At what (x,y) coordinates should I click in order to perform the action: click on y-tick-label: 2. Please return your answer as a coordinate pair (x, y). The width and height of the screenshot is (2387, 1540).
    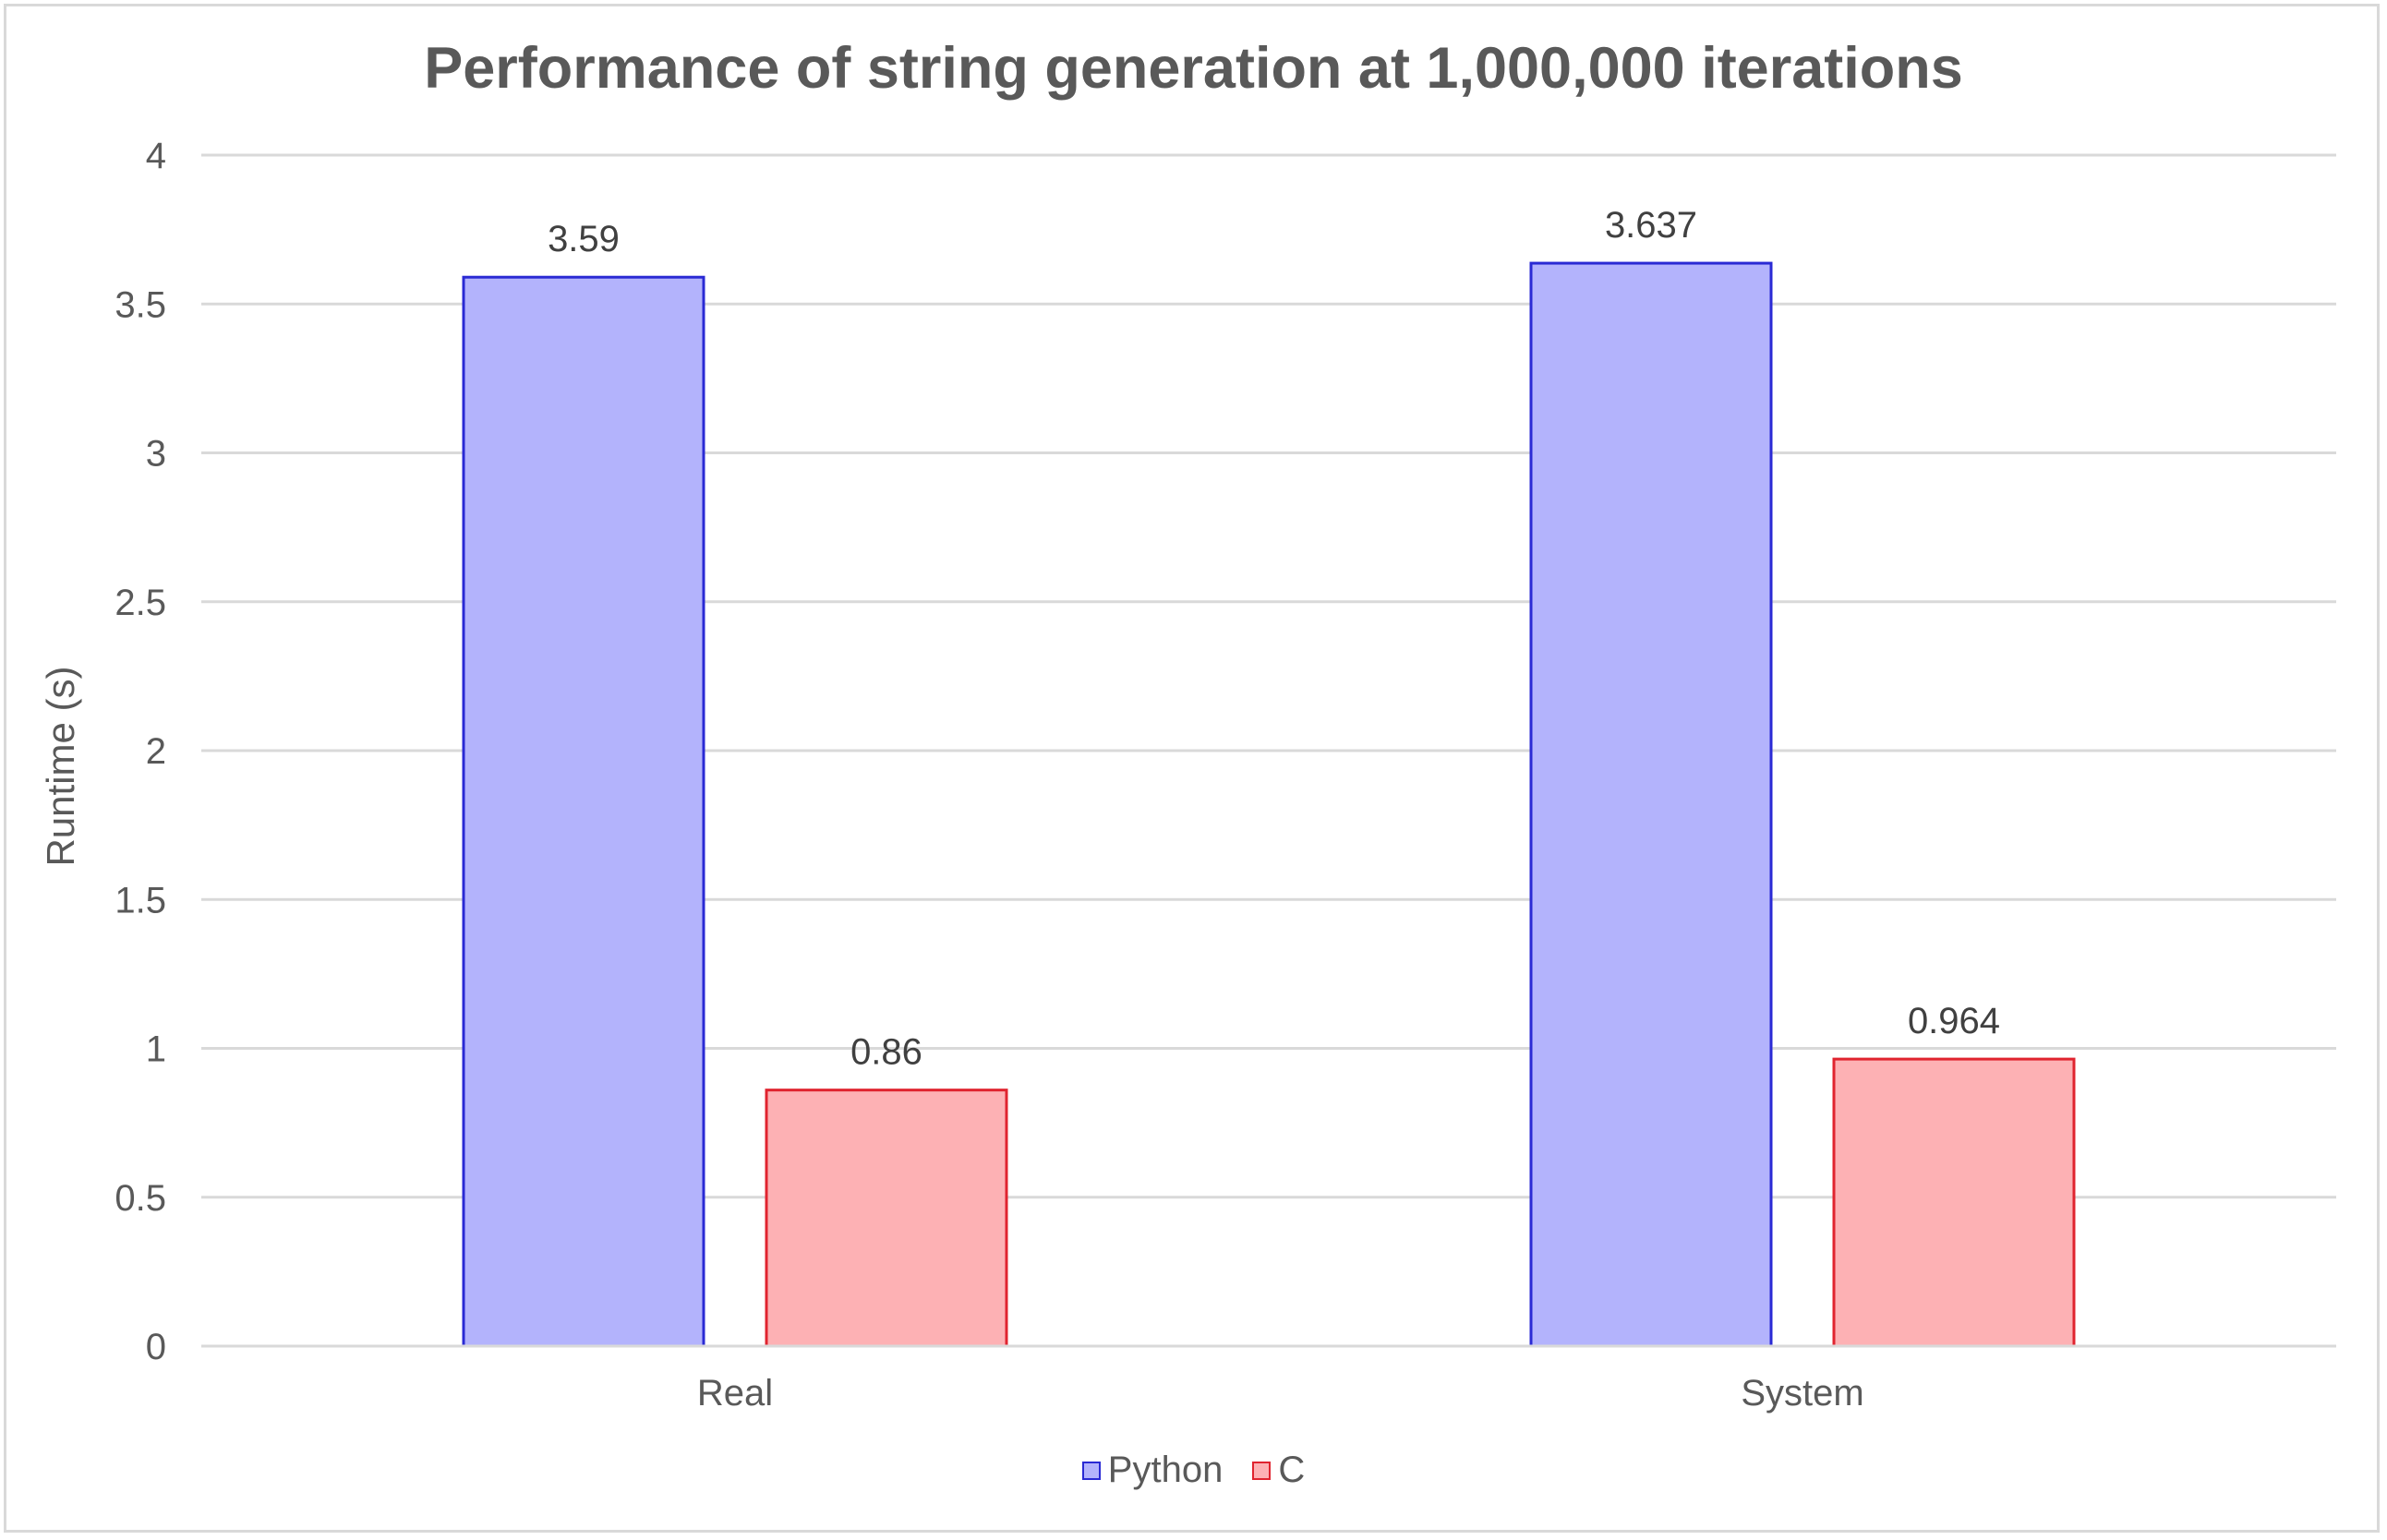
    Looking at the image, I should click on (156, 751).